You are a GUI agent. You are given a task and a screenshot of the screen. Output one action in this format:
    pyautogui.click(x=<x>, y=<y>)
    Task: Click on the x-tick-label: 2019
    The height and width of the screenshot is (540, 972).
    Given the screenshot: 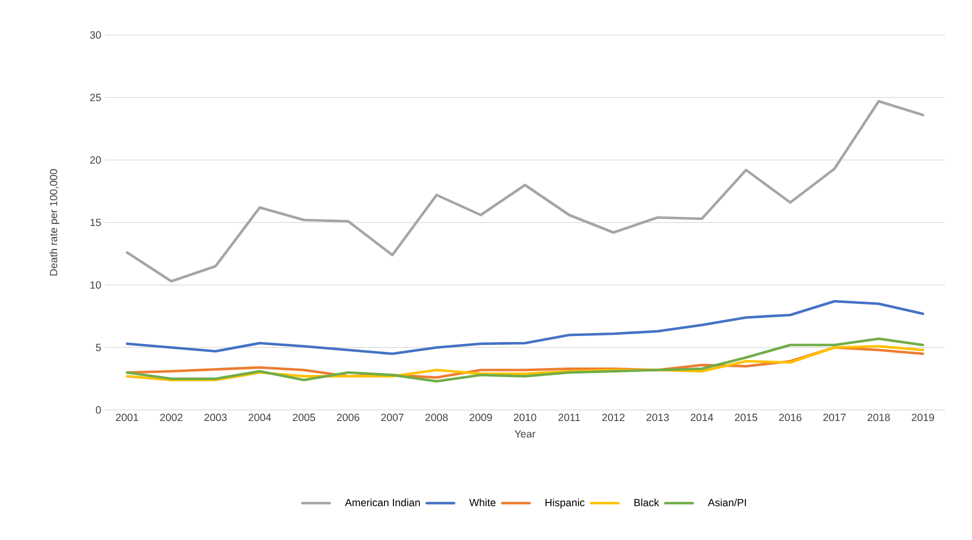 What is the action you would take?
    pyautogui.click(x=923, y=418)
    